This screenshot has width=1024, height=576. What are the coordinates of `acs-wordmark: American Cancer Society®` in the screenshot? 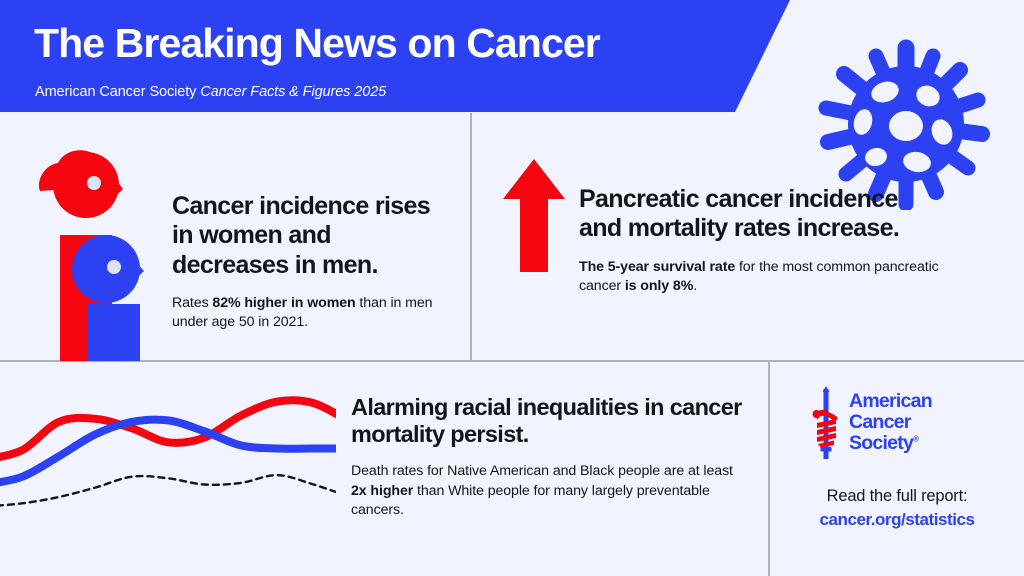 It's located at (891, 420).